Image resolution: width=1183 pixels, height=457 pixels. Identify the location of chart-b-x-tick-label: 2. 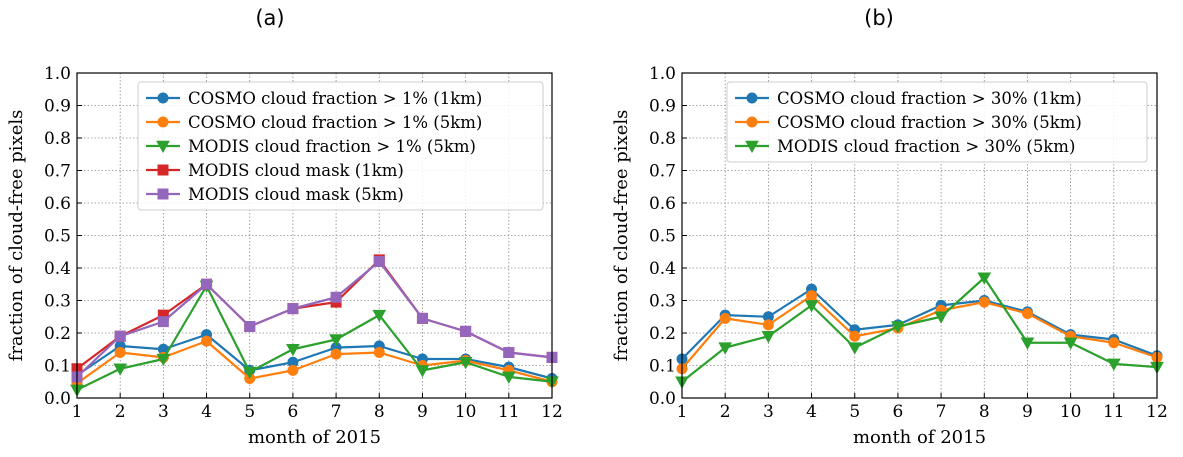
(725, 412).